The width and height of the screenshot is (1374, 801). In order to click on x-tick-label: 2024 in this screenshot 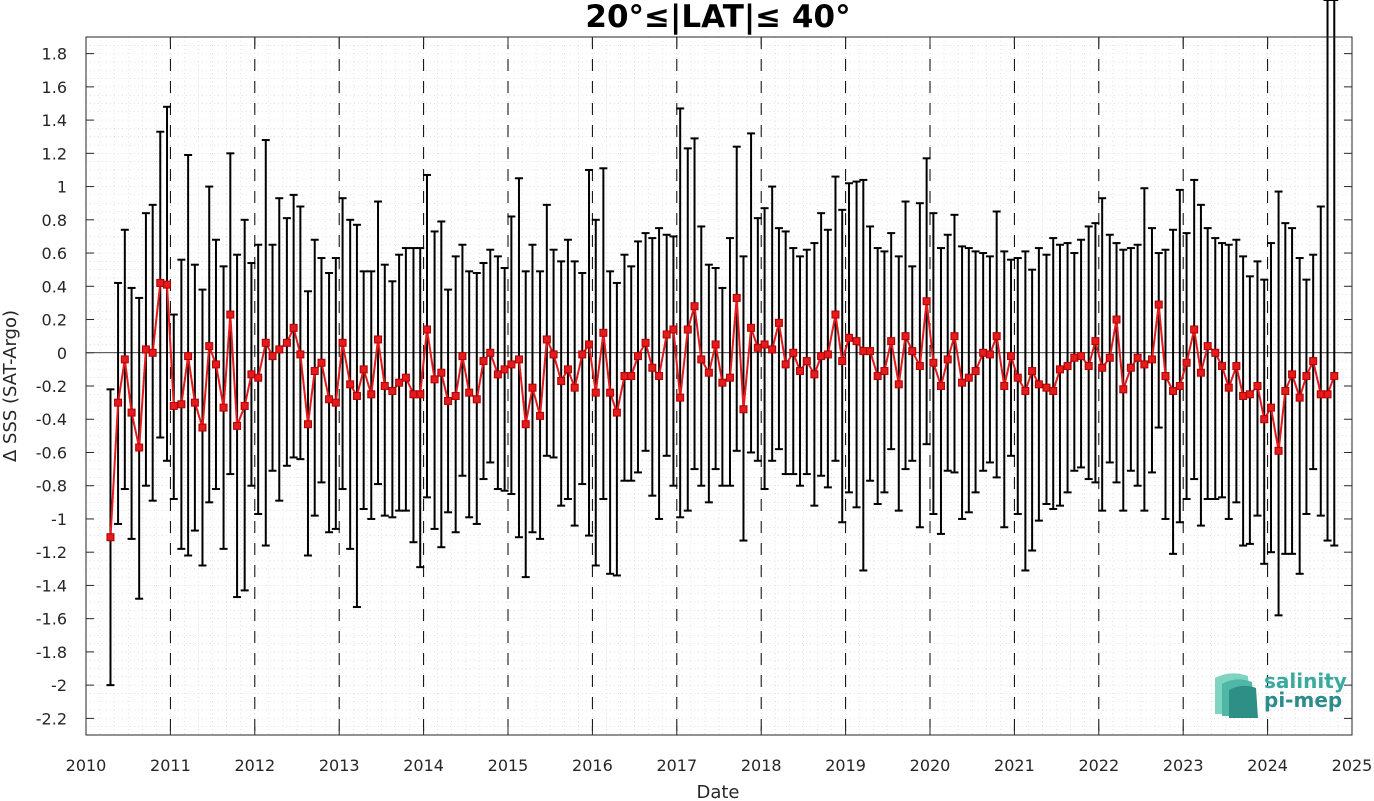, I will do `click(1267, 765)`.